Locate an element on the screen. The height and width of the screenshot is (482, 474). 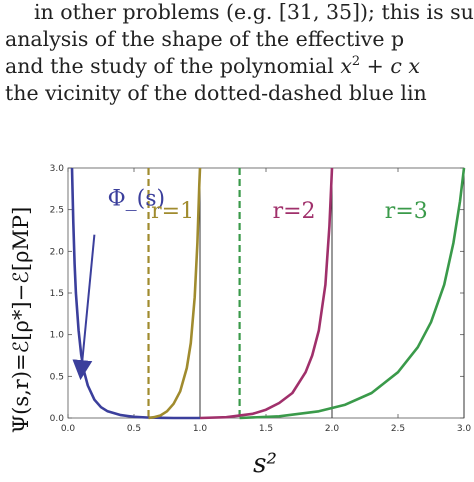
series-line-r2 is located at coordinates (266, 293).